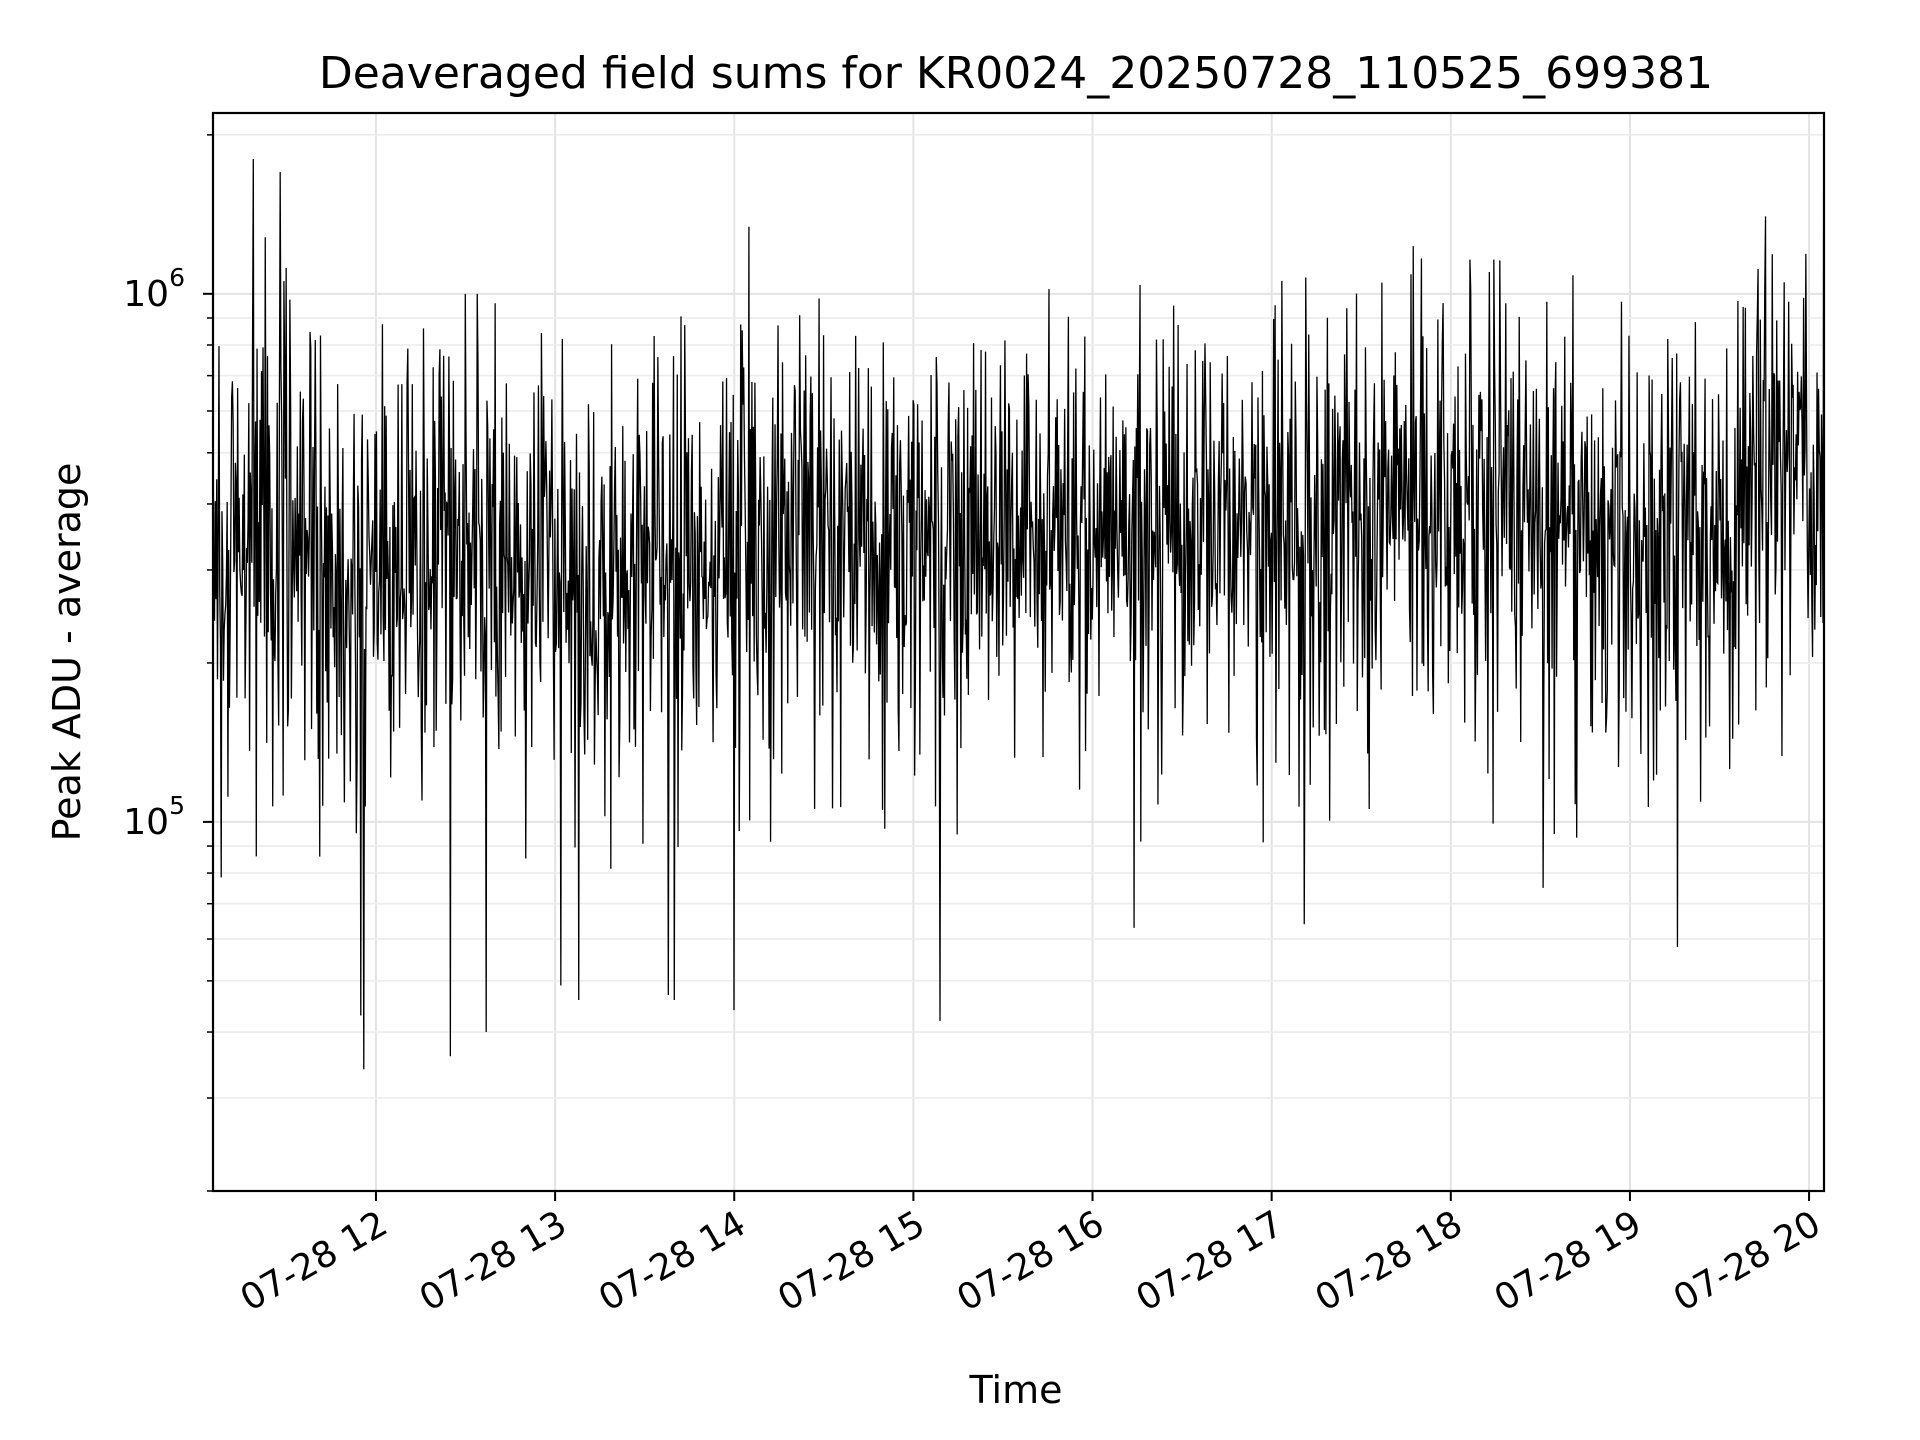  Describe the element at coordinates (67, 652) in the screenshot. I see `y-axis-label: Peak ADU - average` at that location.